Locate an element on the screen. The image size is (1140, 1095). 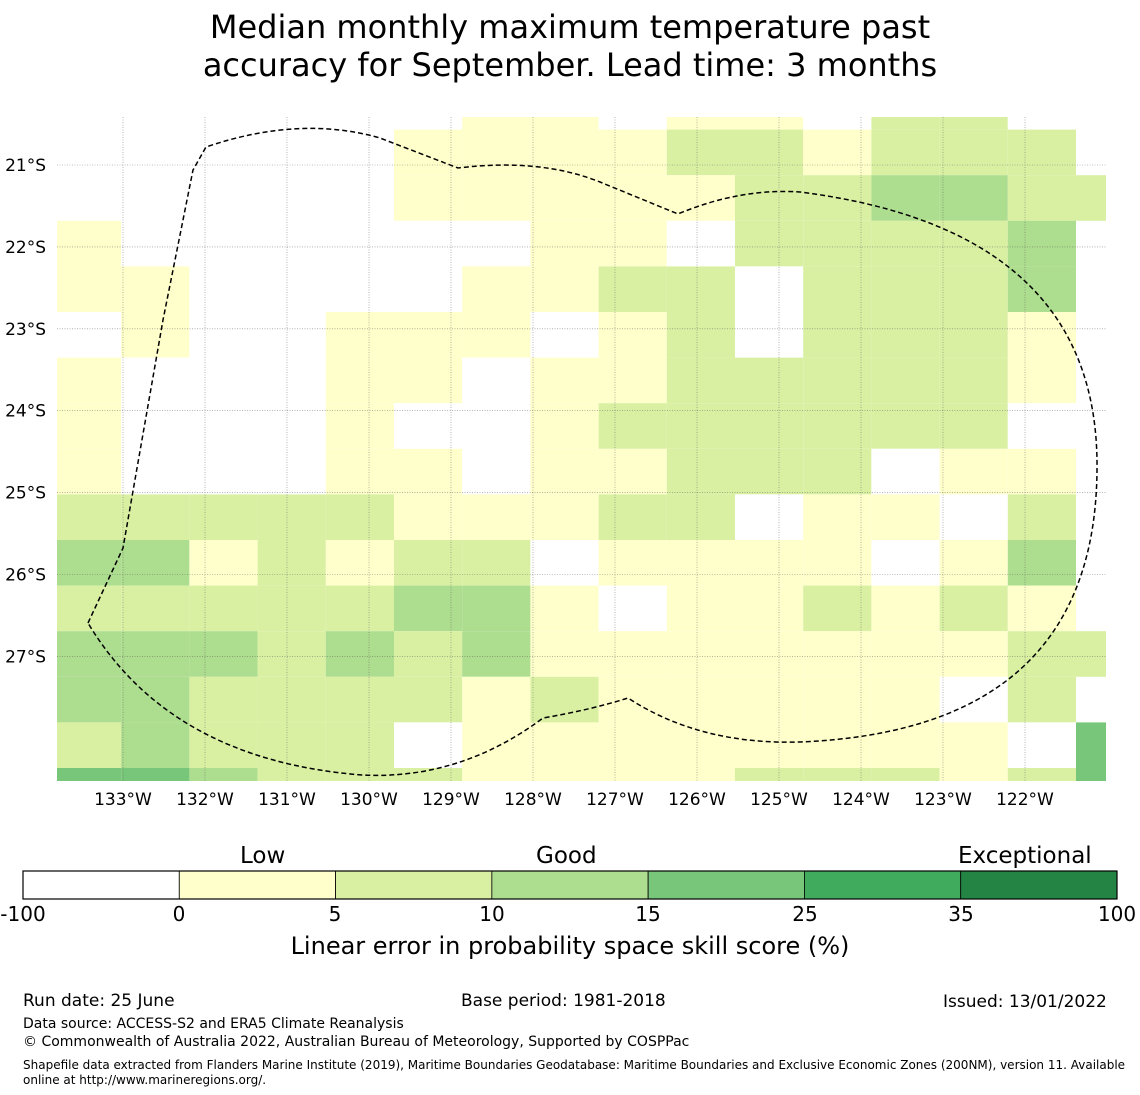
longitude-label: 131°W is located at coordinates (287, 800).